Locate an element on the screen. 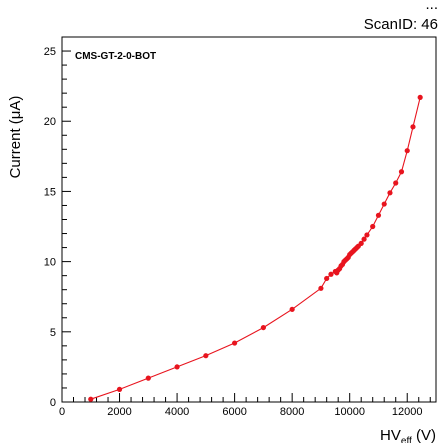  x-tick-label: 10000 is located at coordinates (349, 412).